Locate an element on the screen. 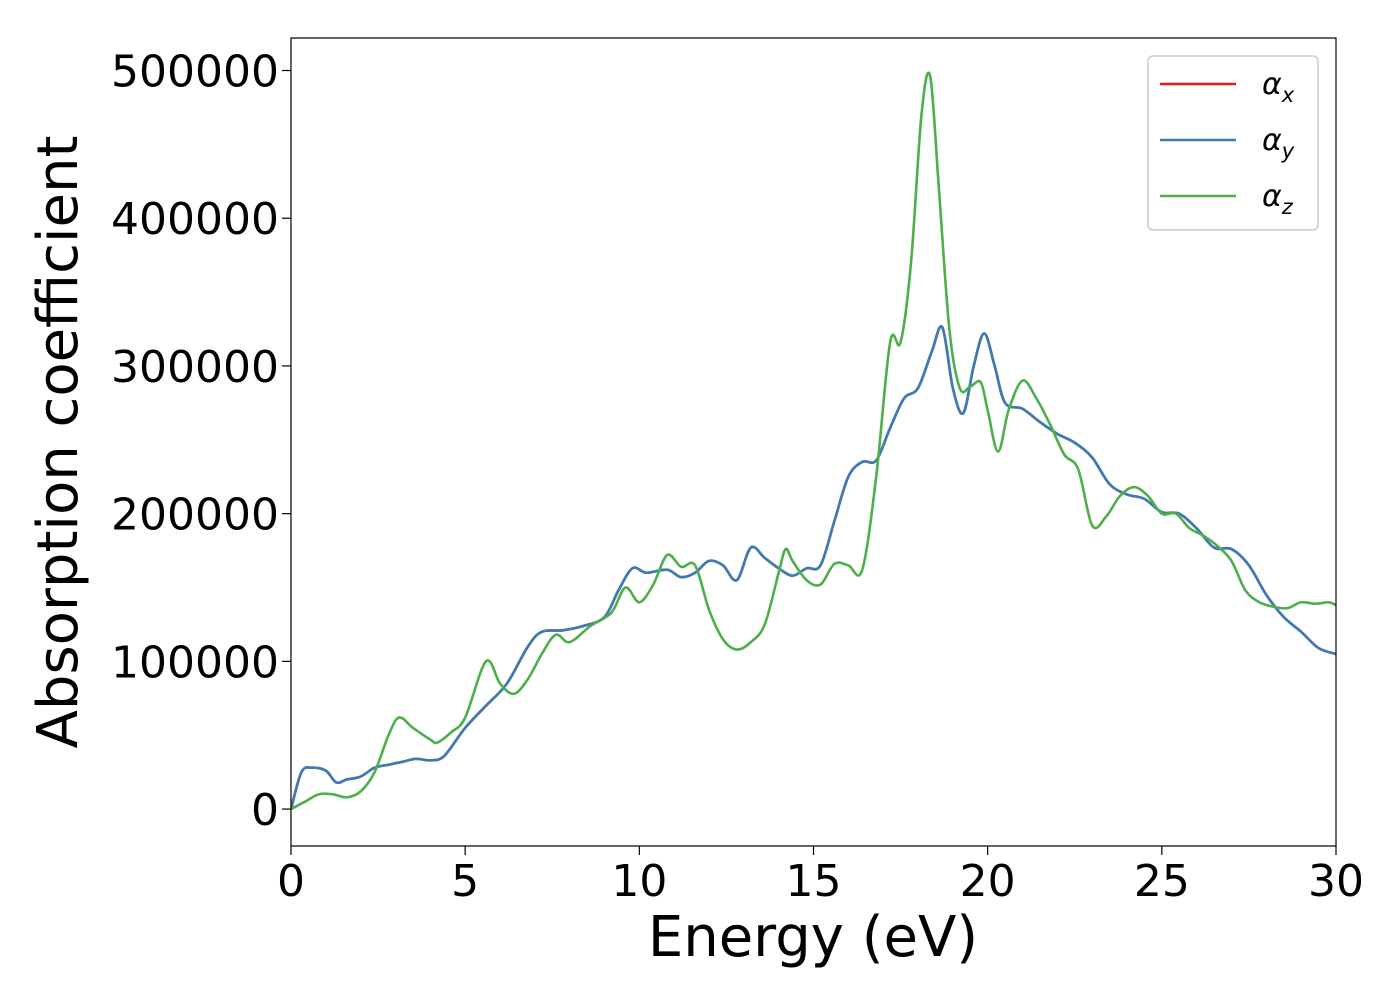 This screenshot has width=1400, height=1000. legend-label-z: αz is located at coordinates (1278, 199).